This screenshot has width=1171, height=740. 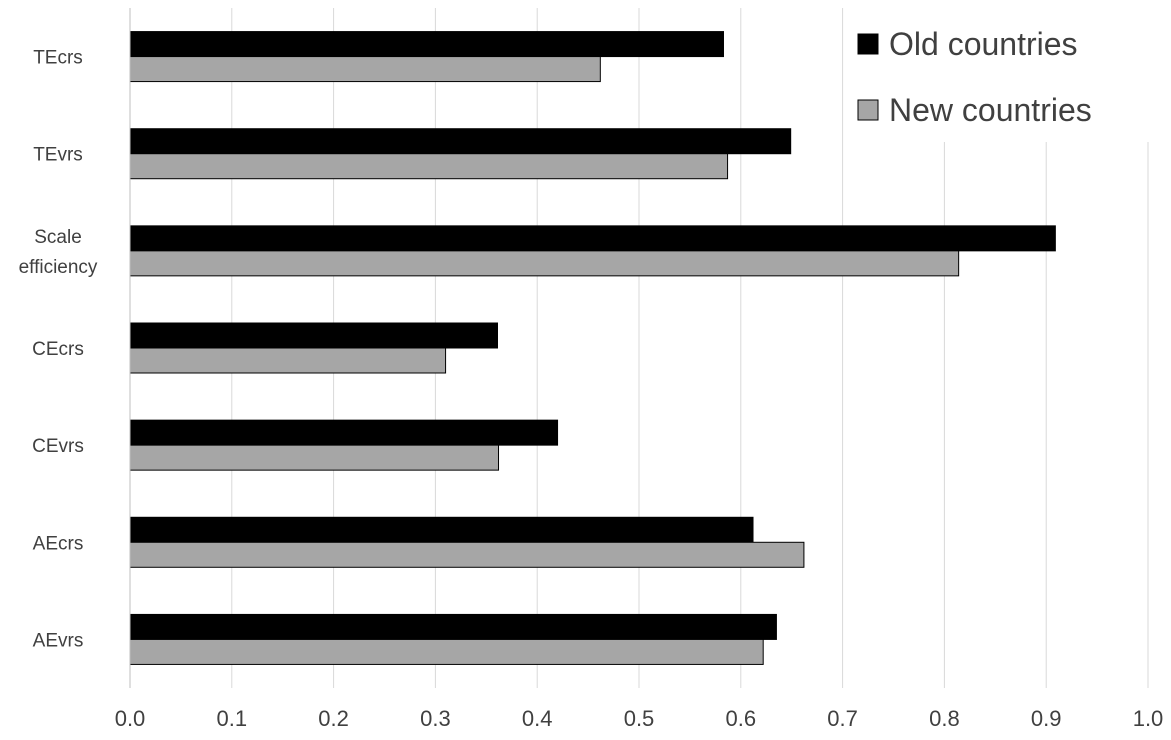 I want to click on legend: Old countries New countries, so click(x=1003, y=75).